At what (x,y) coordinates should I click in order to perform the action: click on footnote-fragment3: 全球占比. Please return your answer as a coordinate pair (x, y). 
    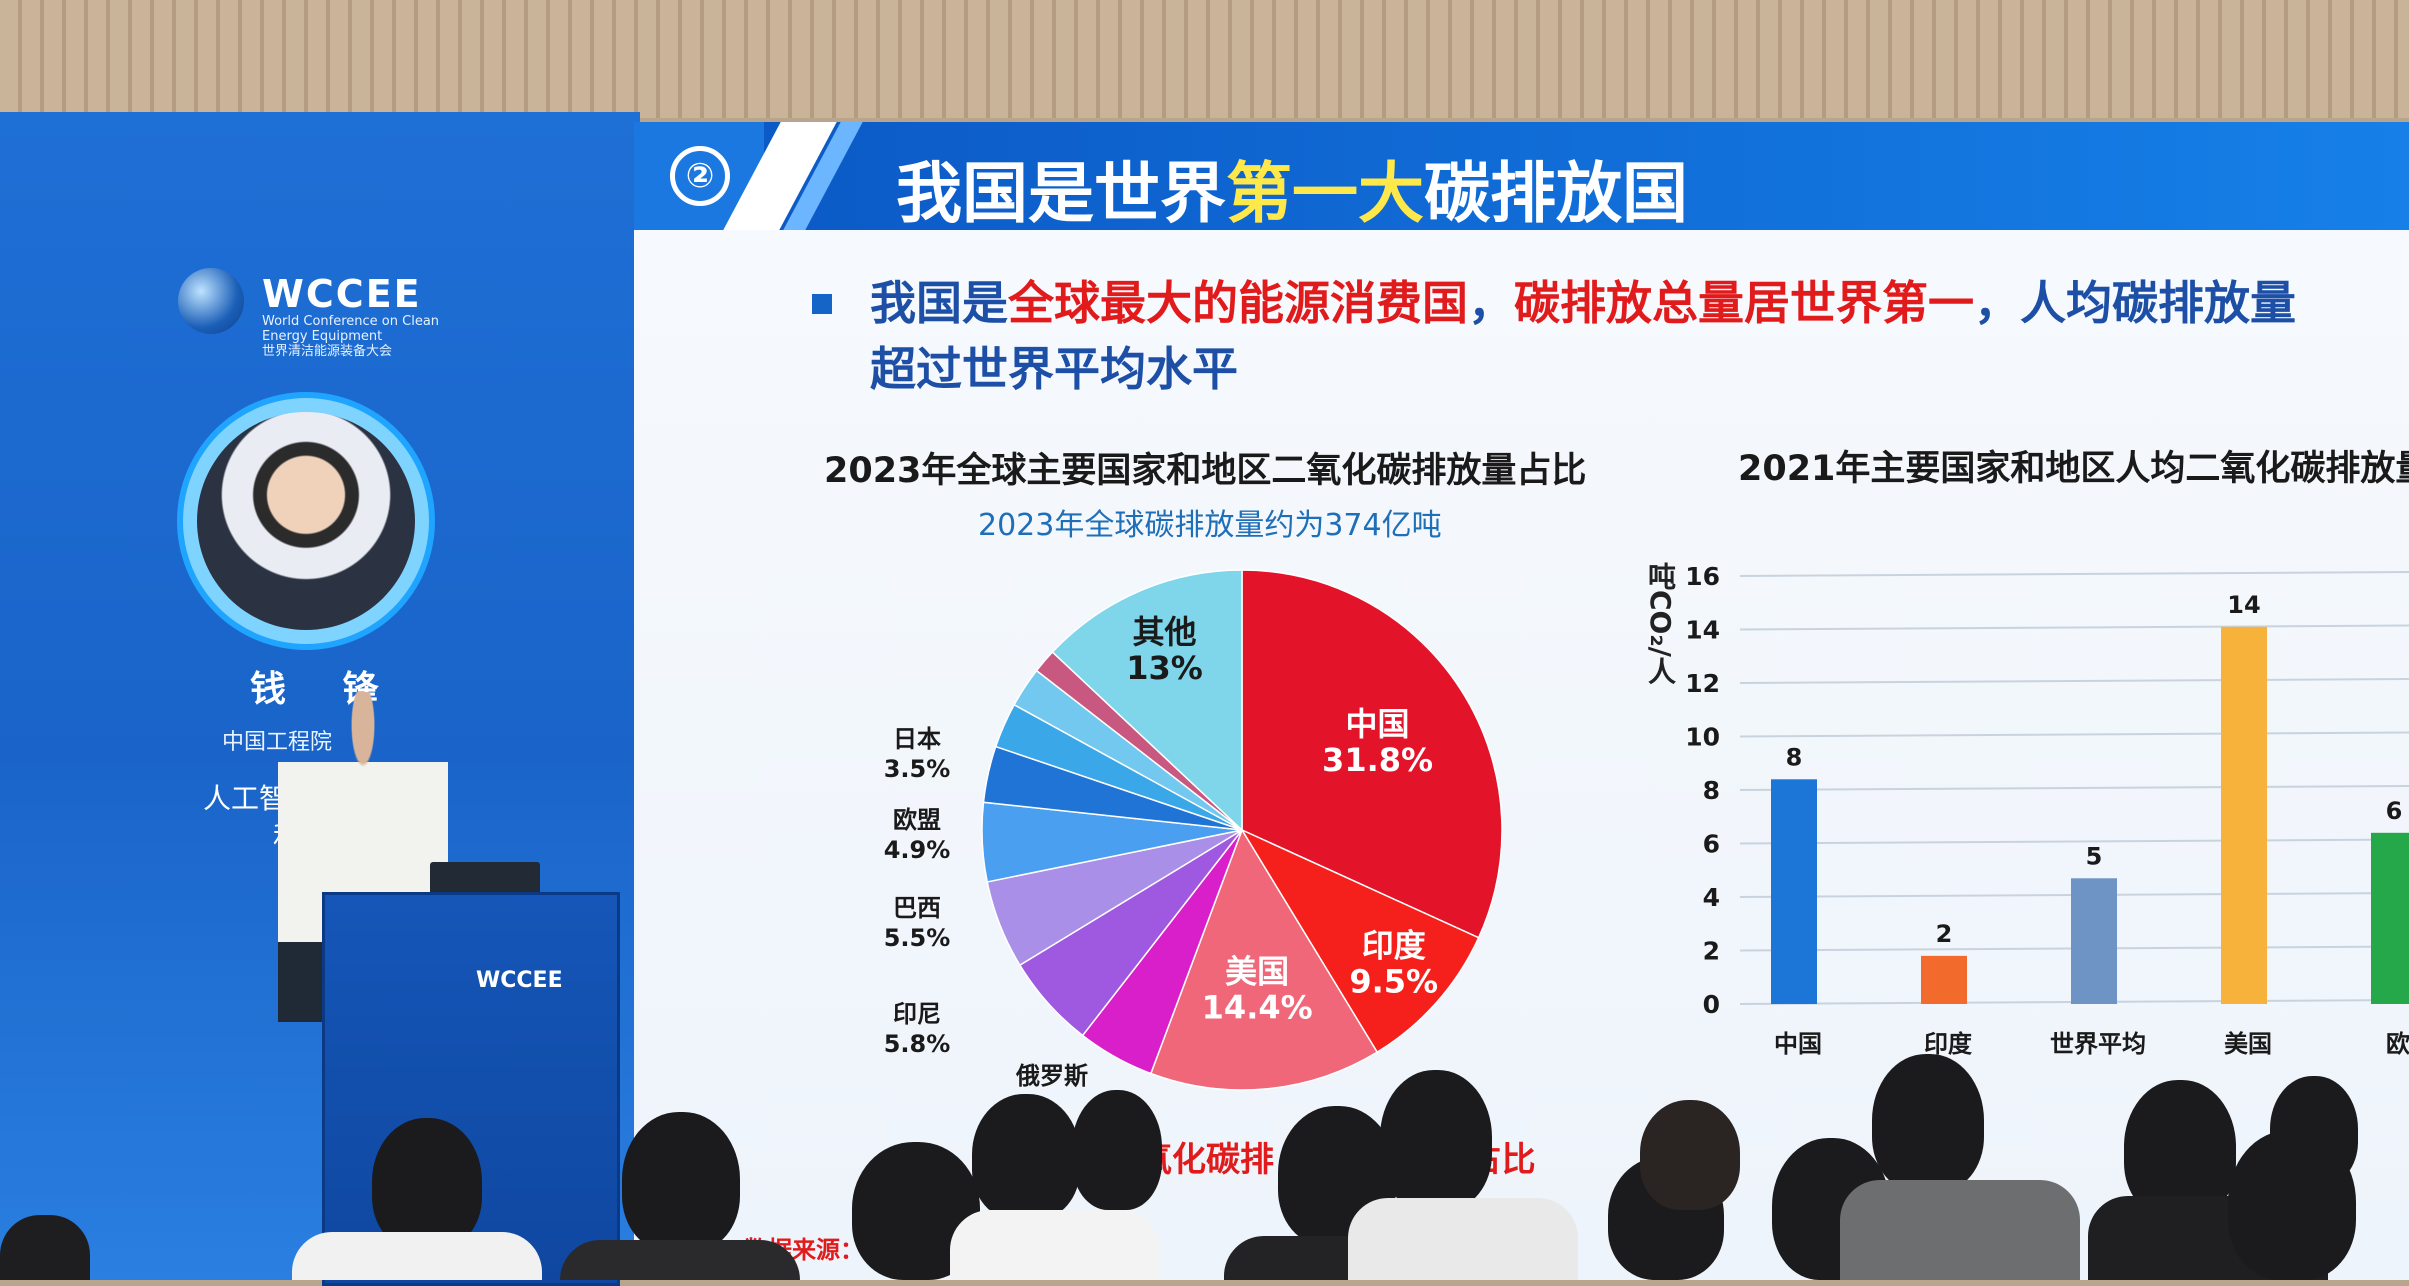
    Looking at the image, I should click on (1467, 1160).